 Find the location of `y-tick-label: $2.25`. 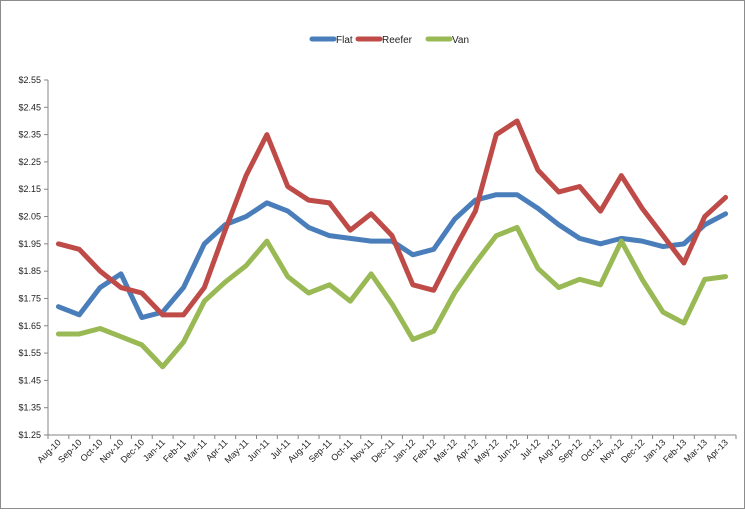

y-tick-label: $2.25 is located at coordinates (29, 162).